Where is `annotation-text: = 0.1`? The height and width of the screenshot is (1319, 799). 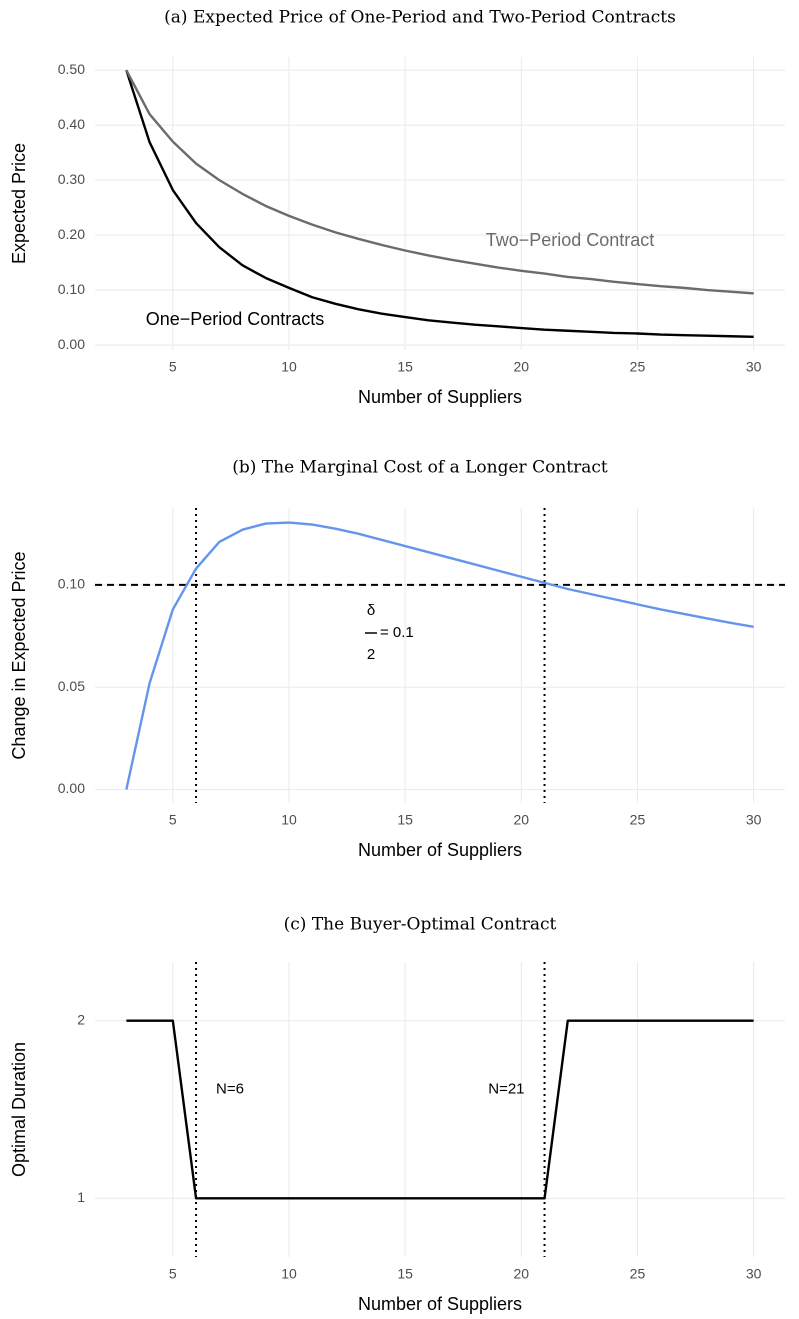 annotation-text: = 0.1 is located at coordinates (397, 632).